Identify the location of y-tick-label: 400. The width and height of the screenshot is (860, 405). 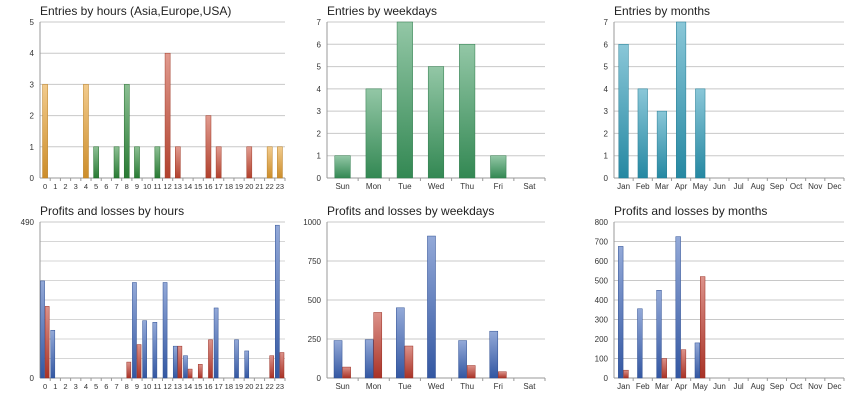
(602, 300).